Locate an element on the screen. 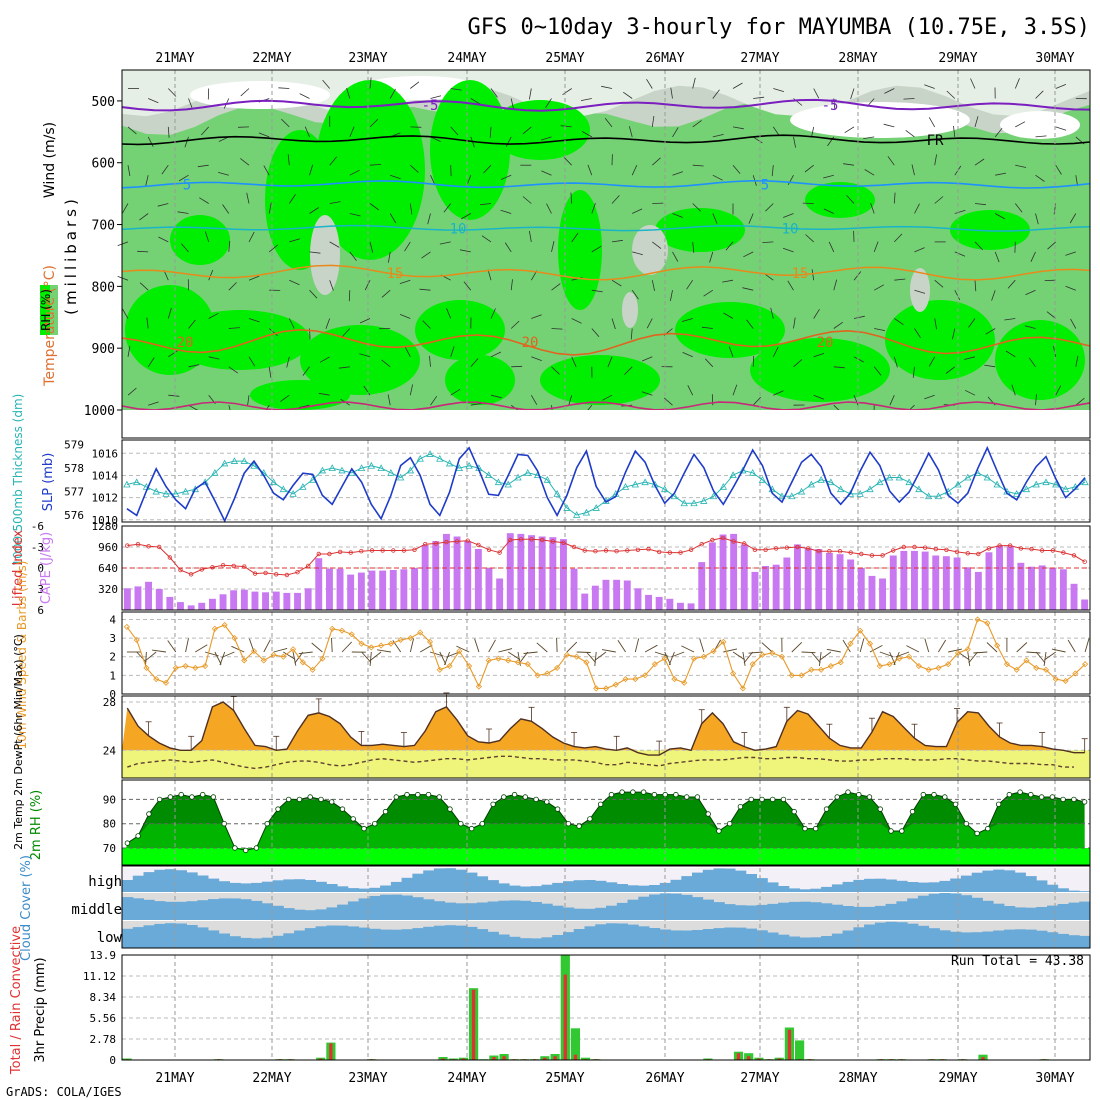 This screenshot has width=1100, height=1100. rh-moist-blob is located at coordinates (460, 330).